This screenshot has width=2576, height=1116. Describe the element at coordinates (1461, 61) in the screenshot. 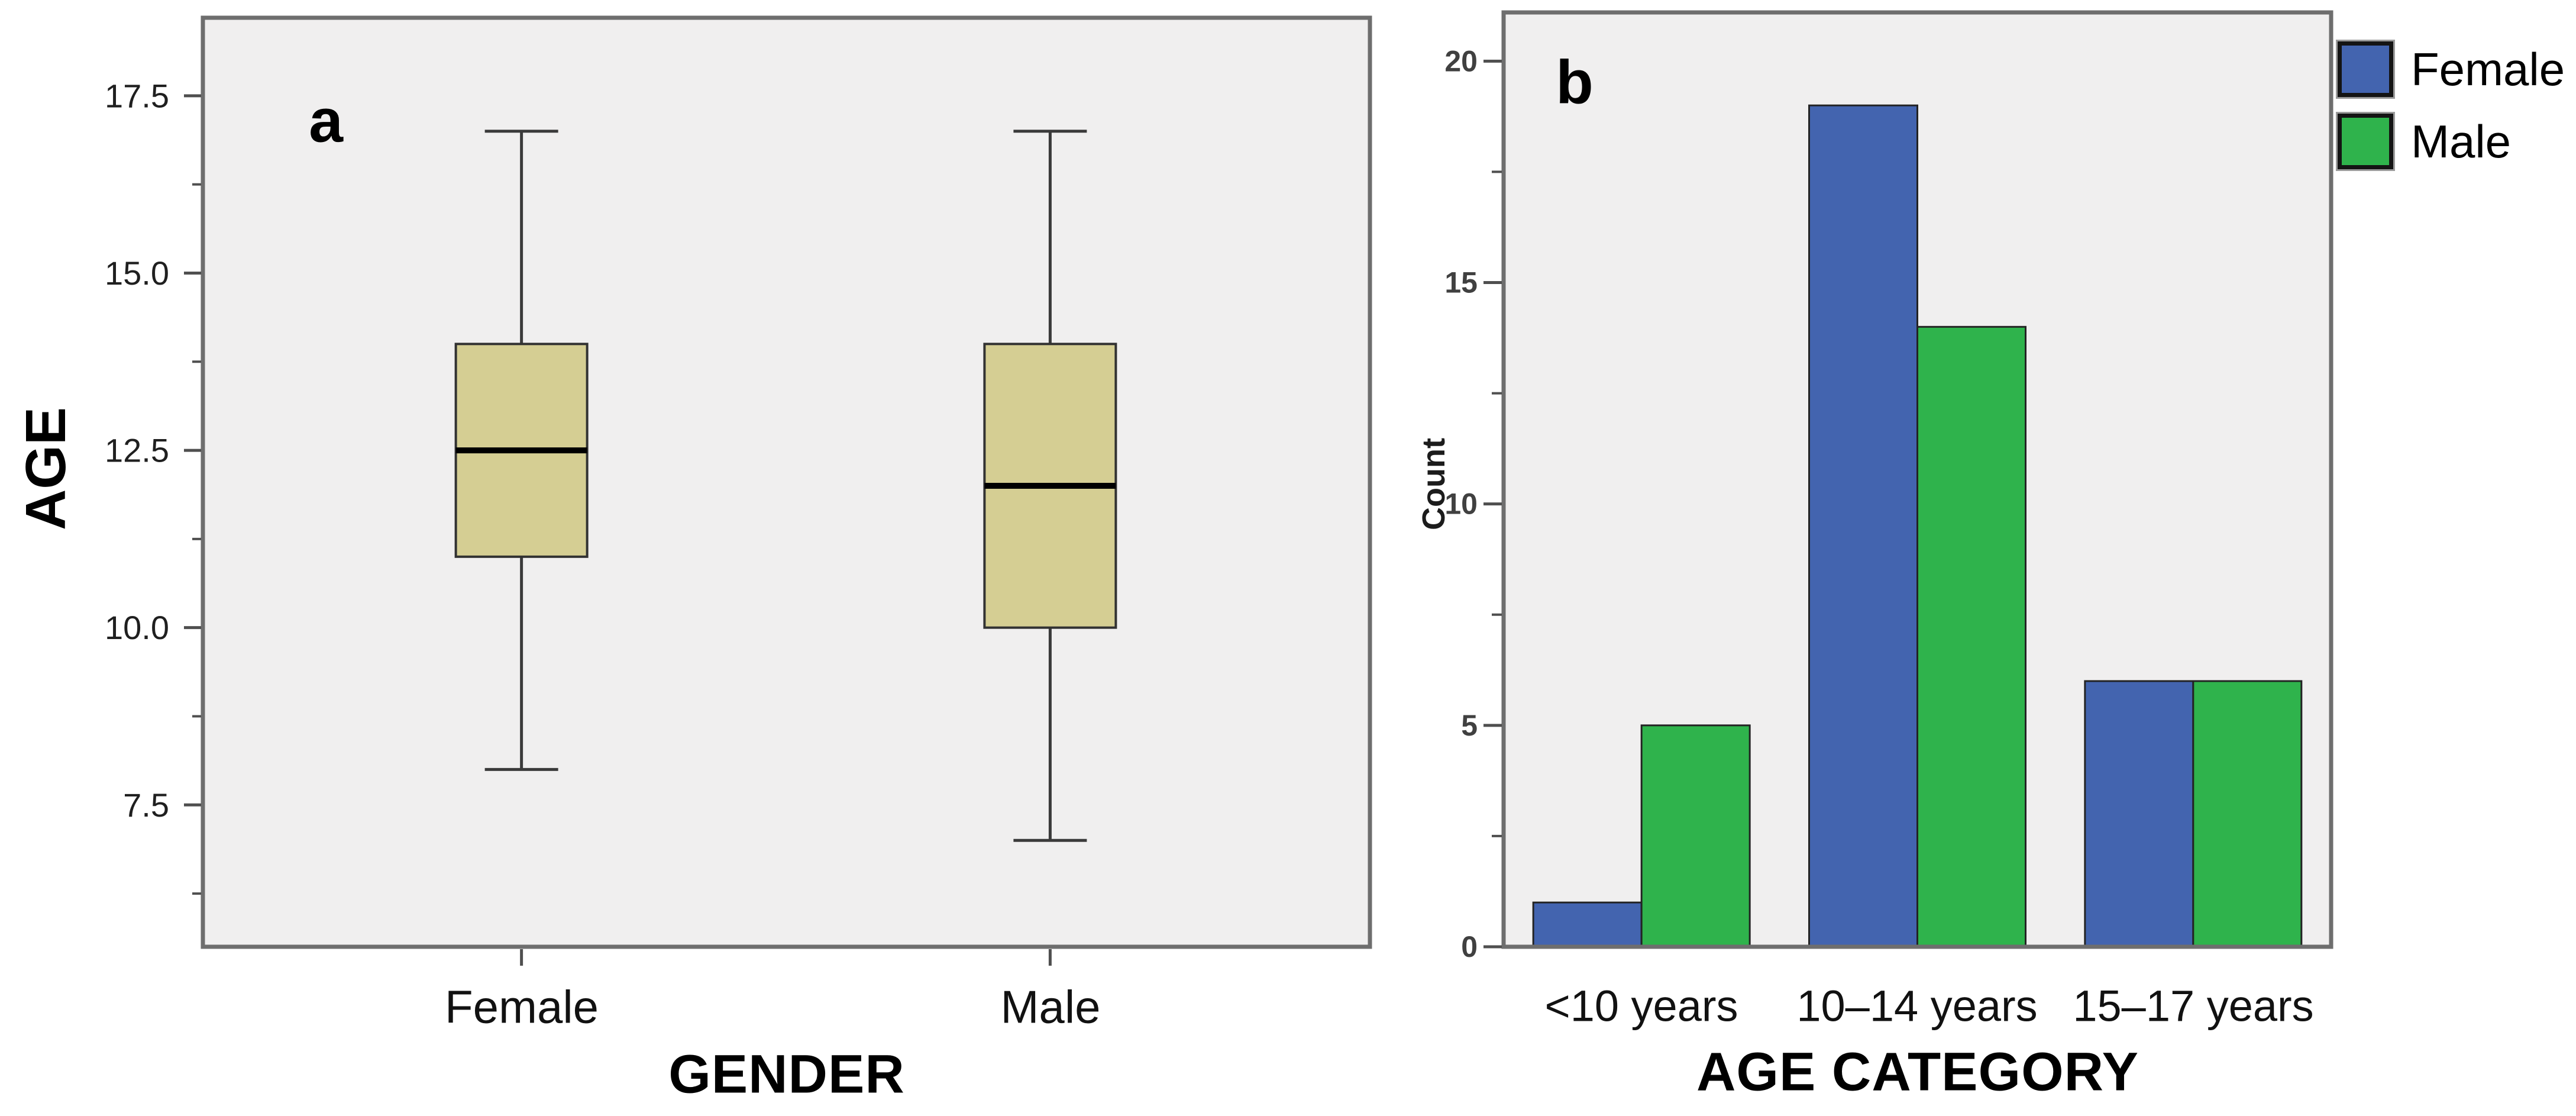

I see `y-tick-label-b: 20` at that location.